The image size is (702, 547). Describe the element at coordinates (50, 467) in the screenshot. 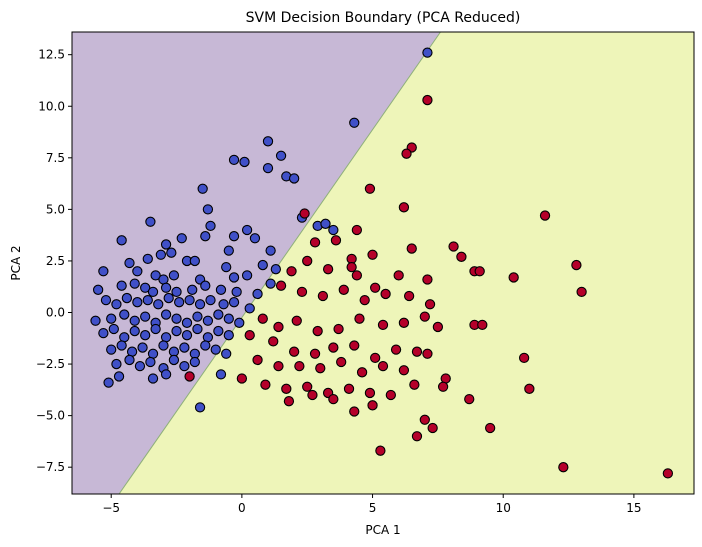

I see `y-tick-label: −7.5` at that location.